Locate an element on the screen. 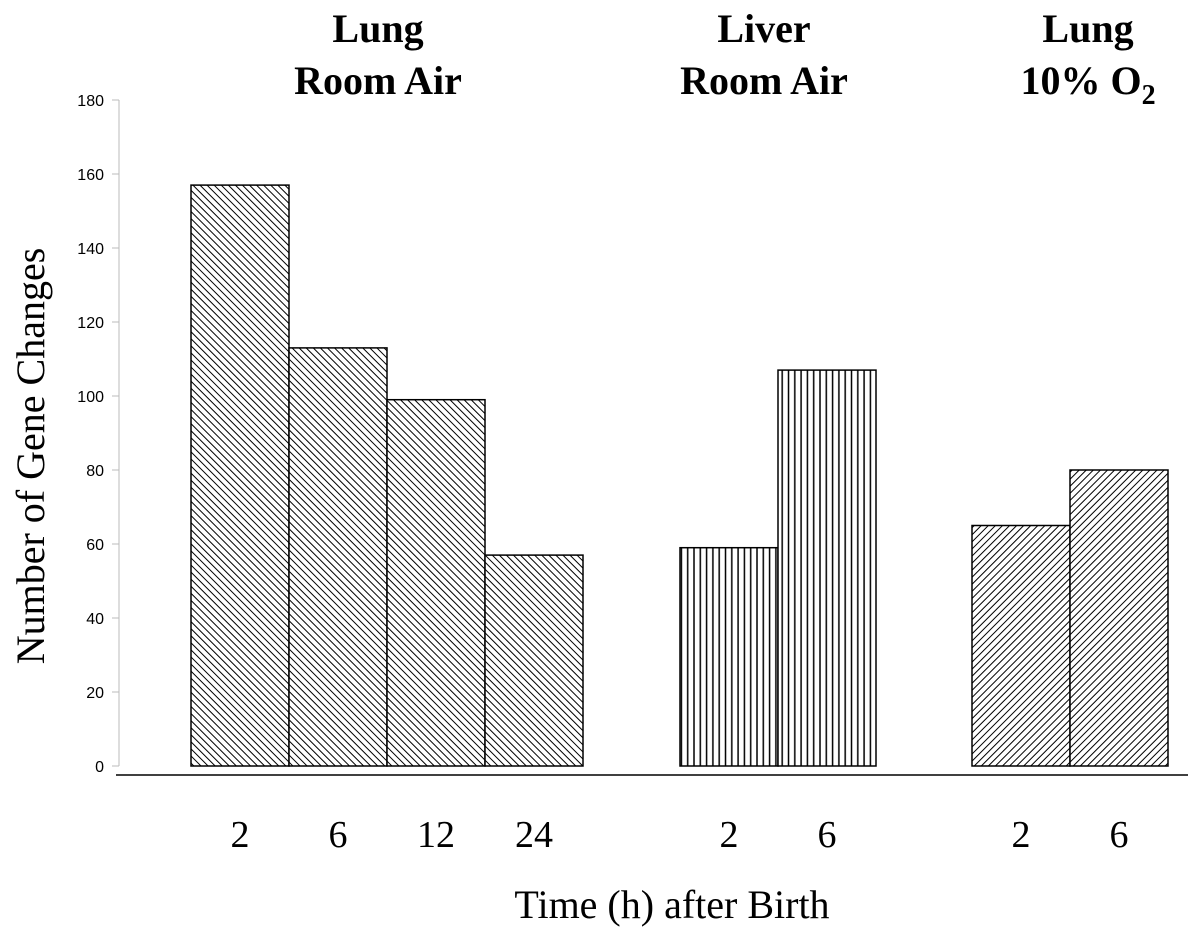 This screenshot has height=932, width=1188. x-axis-title: Time (h) after Birth is located at coordinates (671, 904).